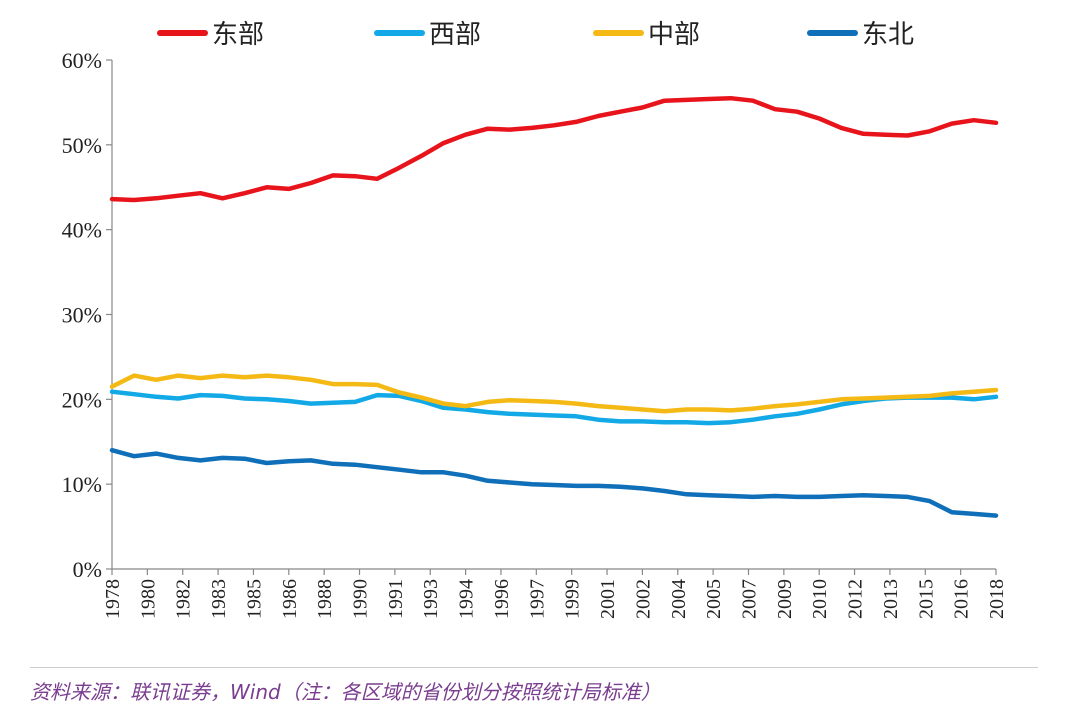 The image size is (1080, 725). What do you see at coordinates (856, 599) in the screenshot?
I see `x-tick-label: 2012` at bounding box center [856, 599].